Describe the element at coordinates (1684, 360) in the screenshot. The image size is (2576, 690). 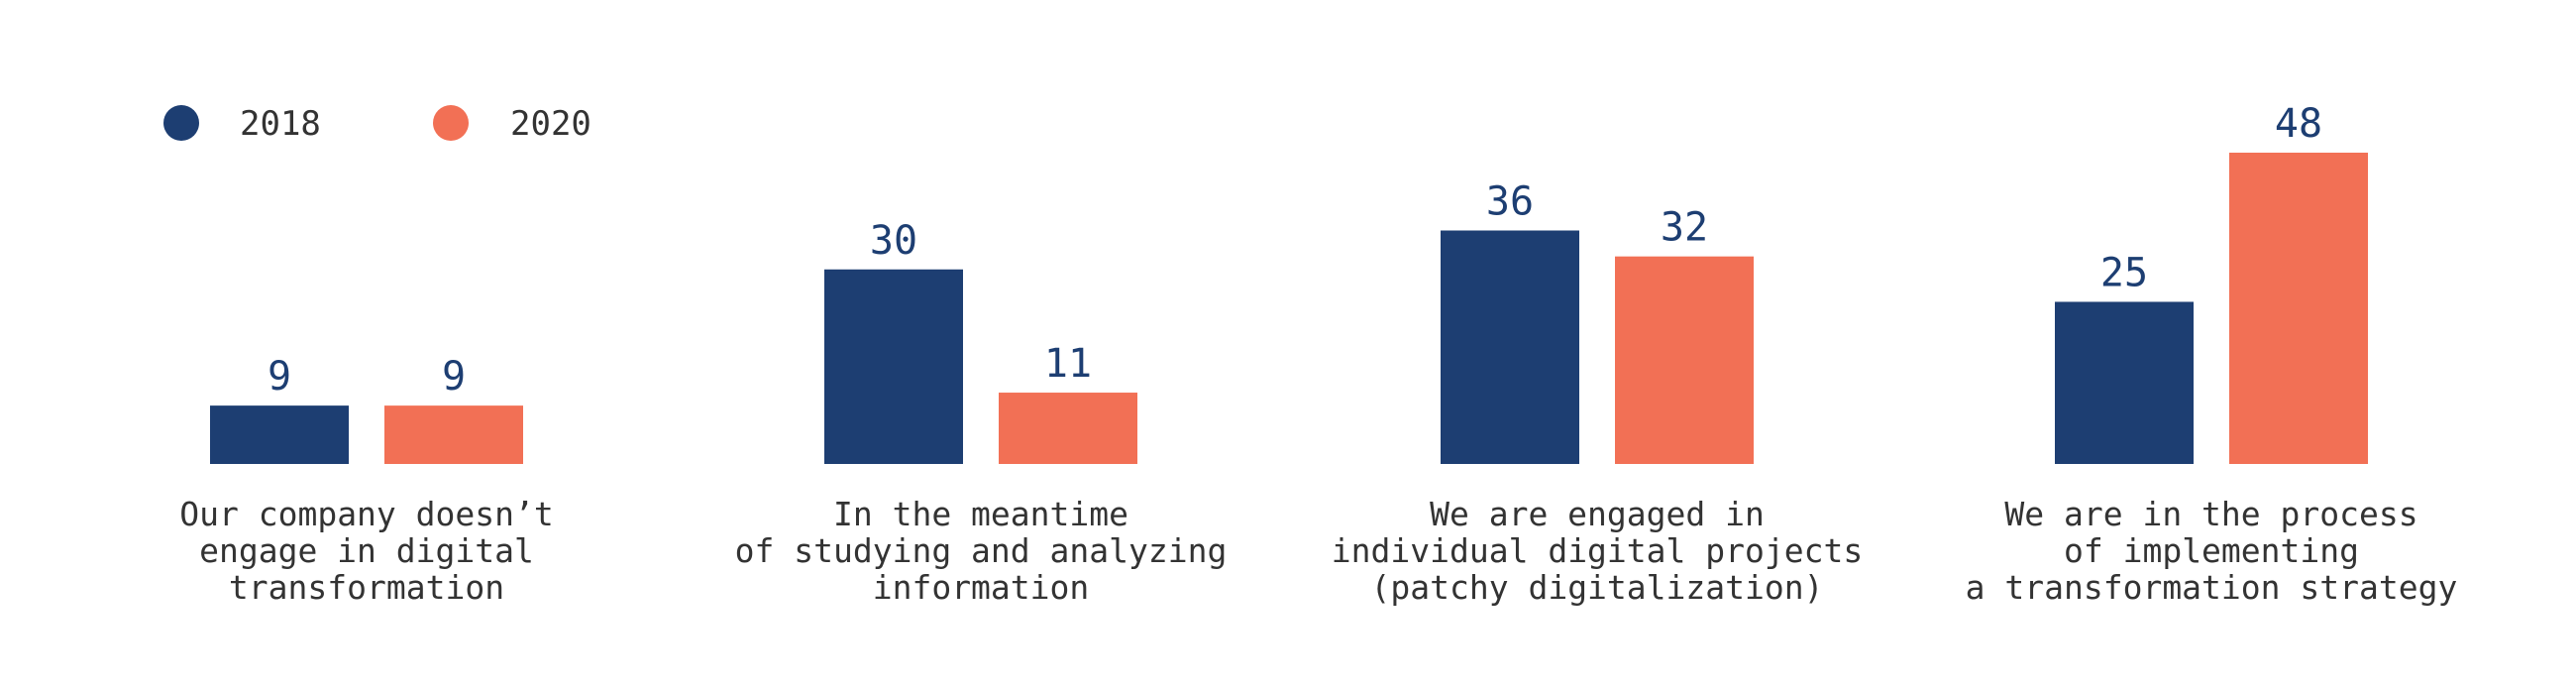
I see `bar-2020-cat3` at that location.